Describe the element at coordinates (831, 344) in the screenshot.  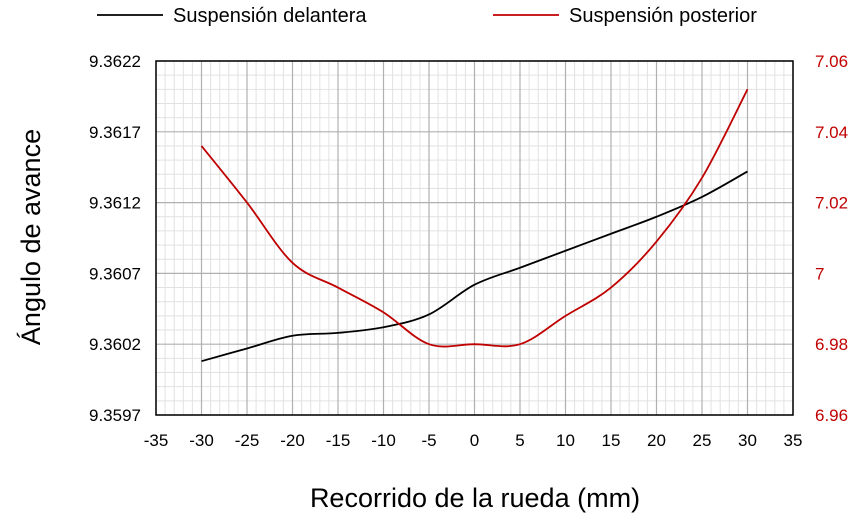
I see `right-y-tick-label: 6.98` at that location.